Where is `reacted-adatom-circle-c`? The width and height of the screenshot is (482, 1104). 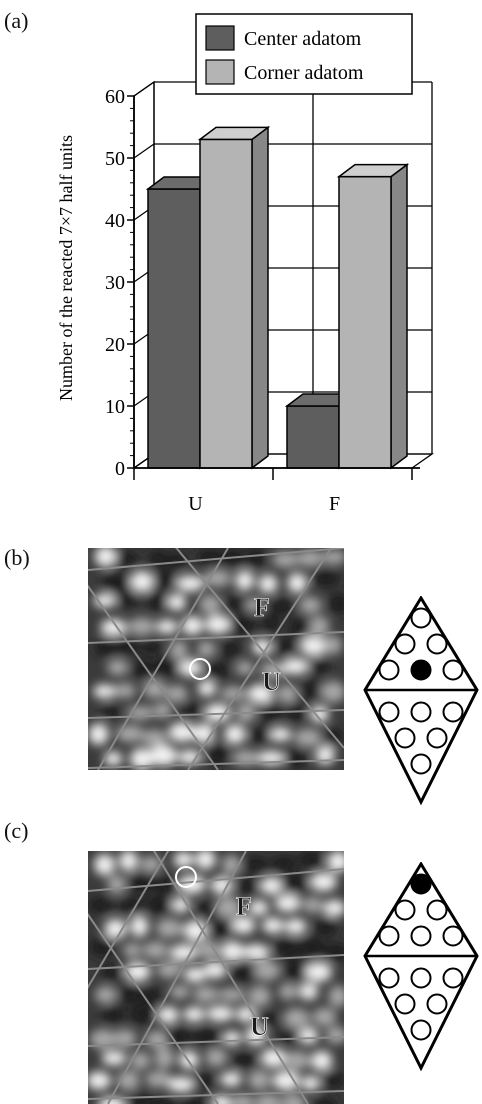 reacted-adatom-circle-c is located at coordinates (186, 877).